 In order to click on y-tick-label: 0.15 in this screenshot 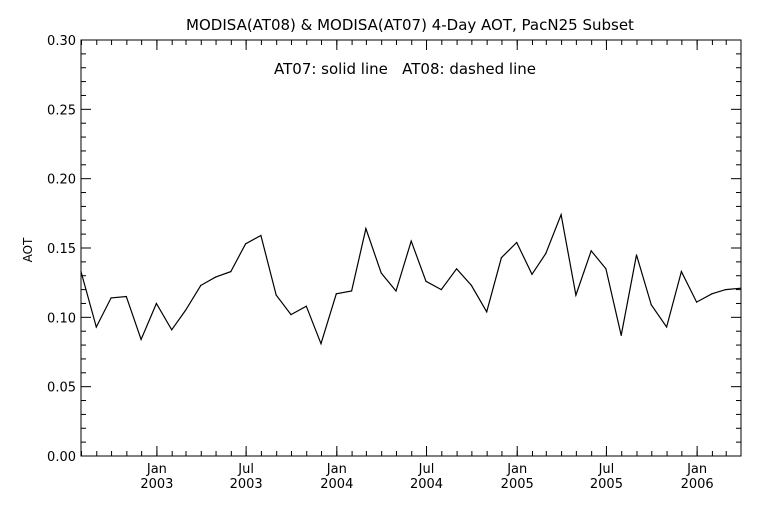, I will do `click(61, 249)`.